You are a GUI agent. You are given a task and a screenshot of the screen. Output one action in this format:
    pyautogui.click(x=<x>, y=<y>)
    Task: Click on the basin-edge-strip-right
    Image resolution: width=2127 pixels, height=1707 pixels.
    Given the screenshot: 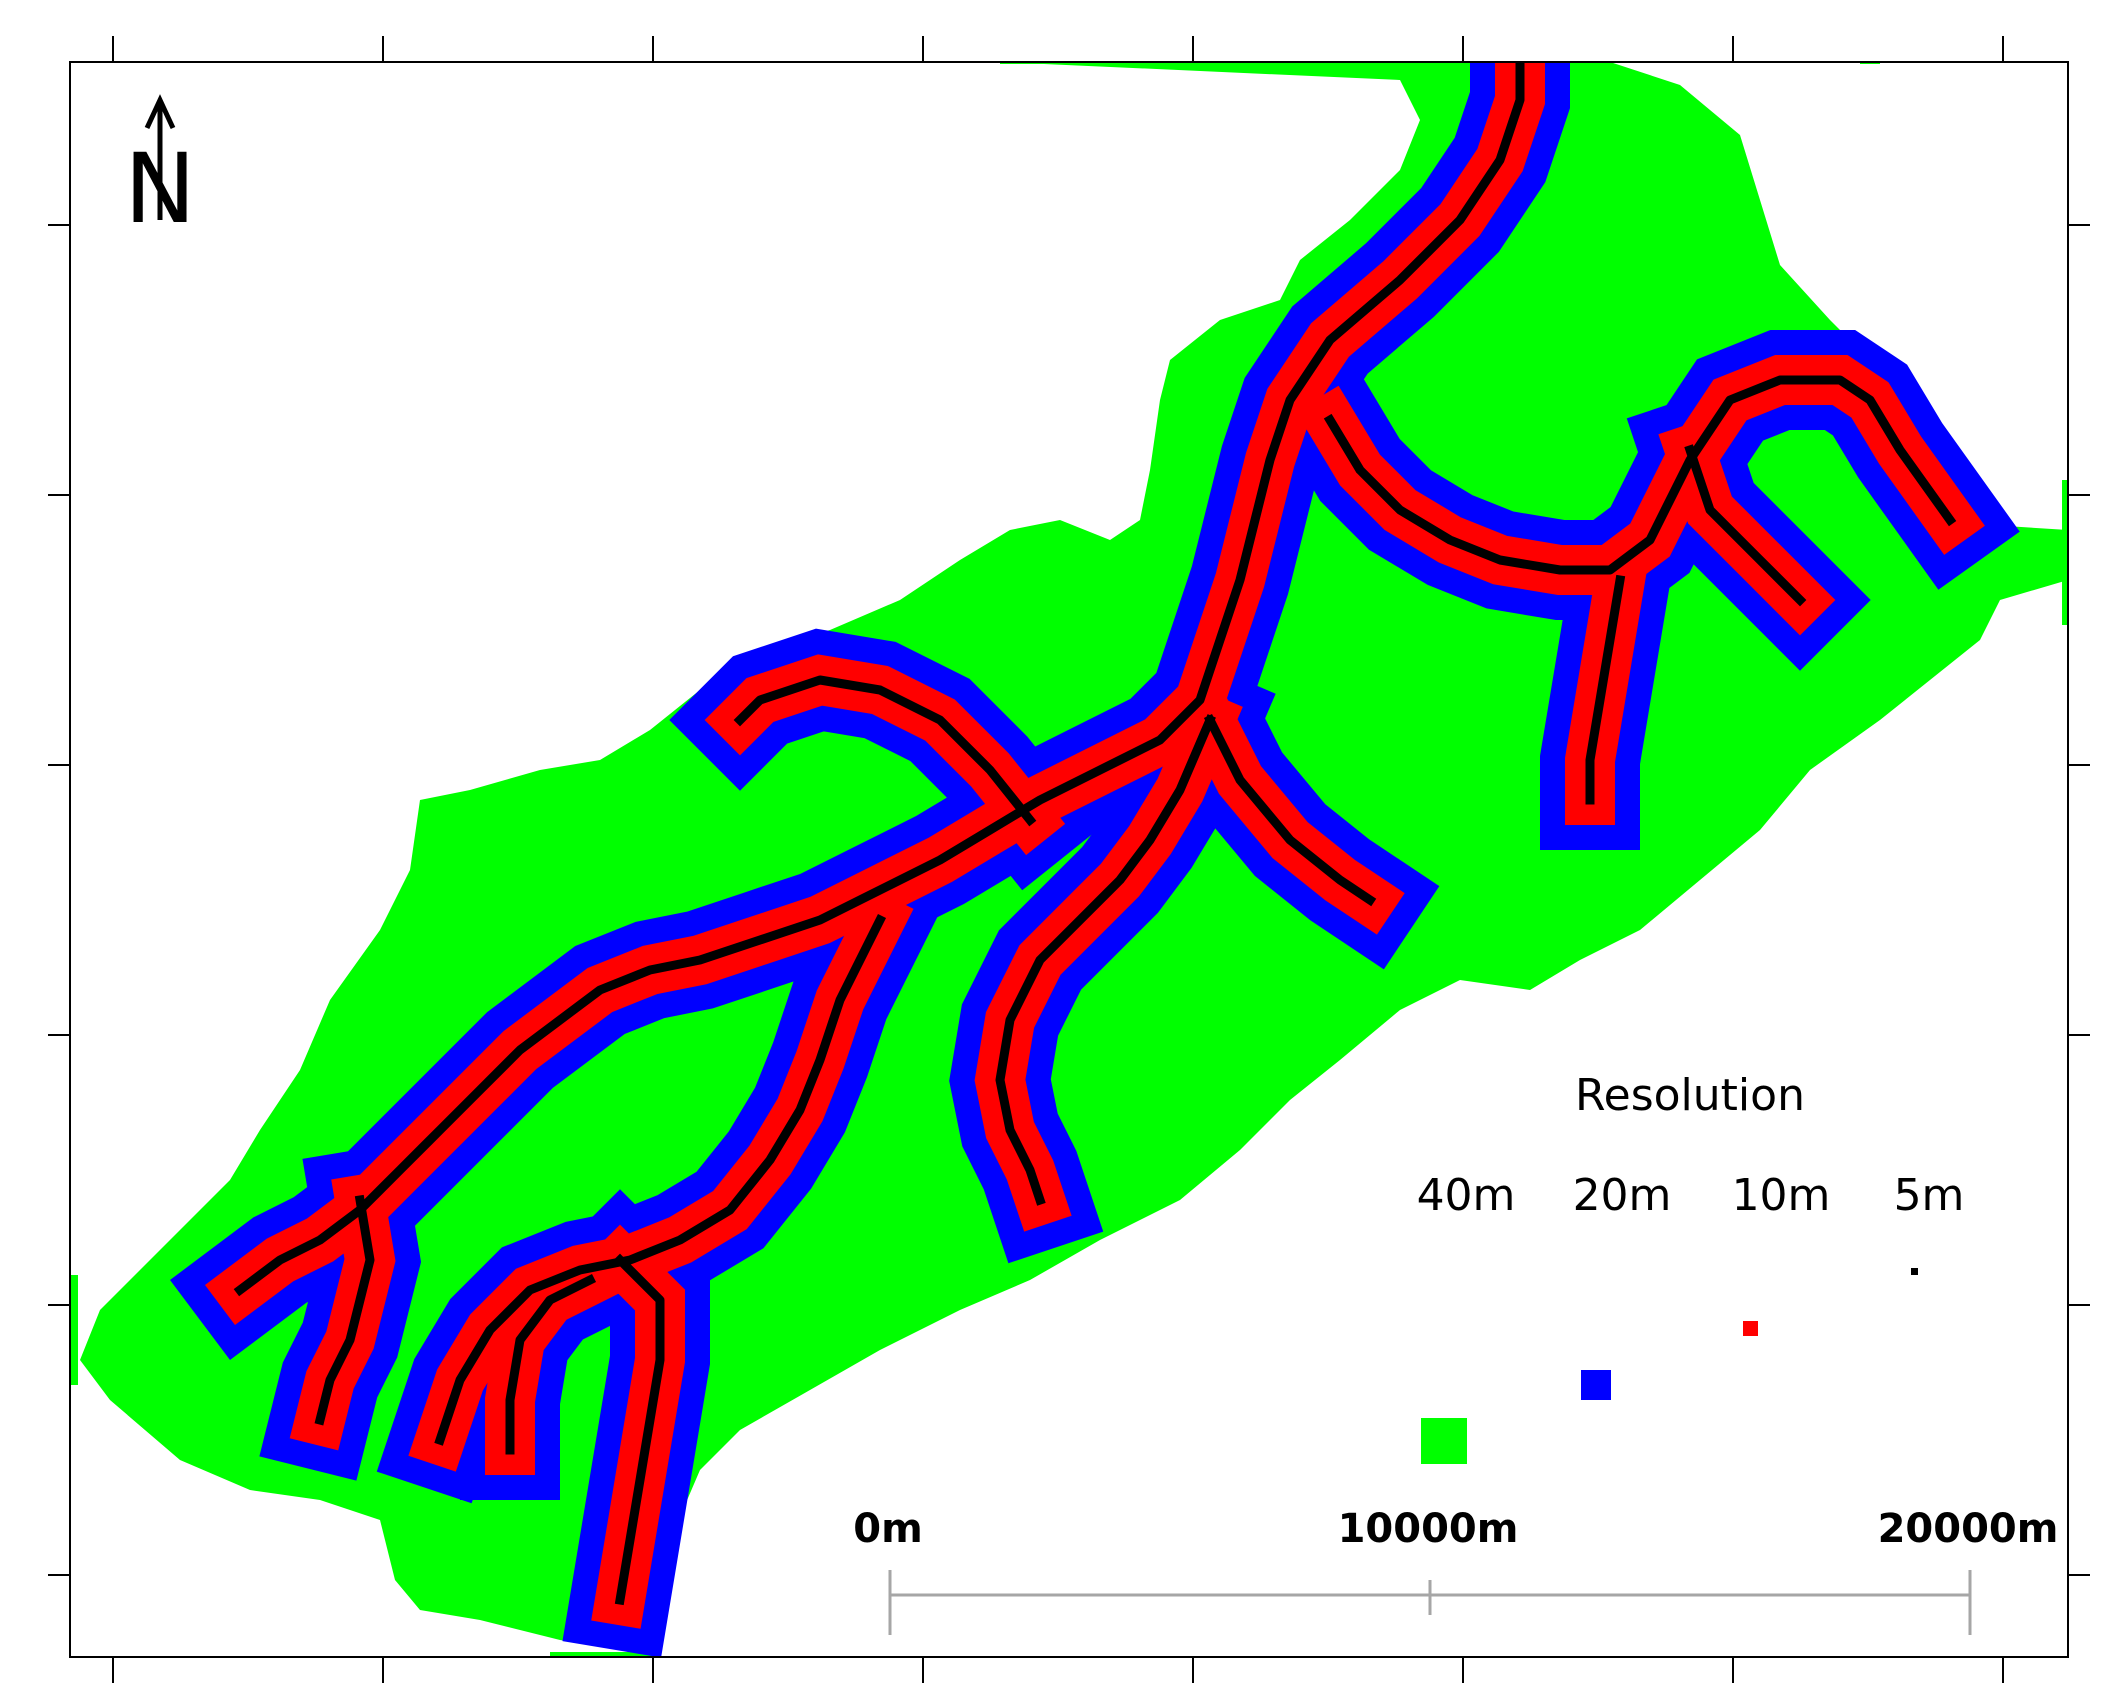 What is the action you would take?
    pyautogui.click(x=2065, y=552)
    